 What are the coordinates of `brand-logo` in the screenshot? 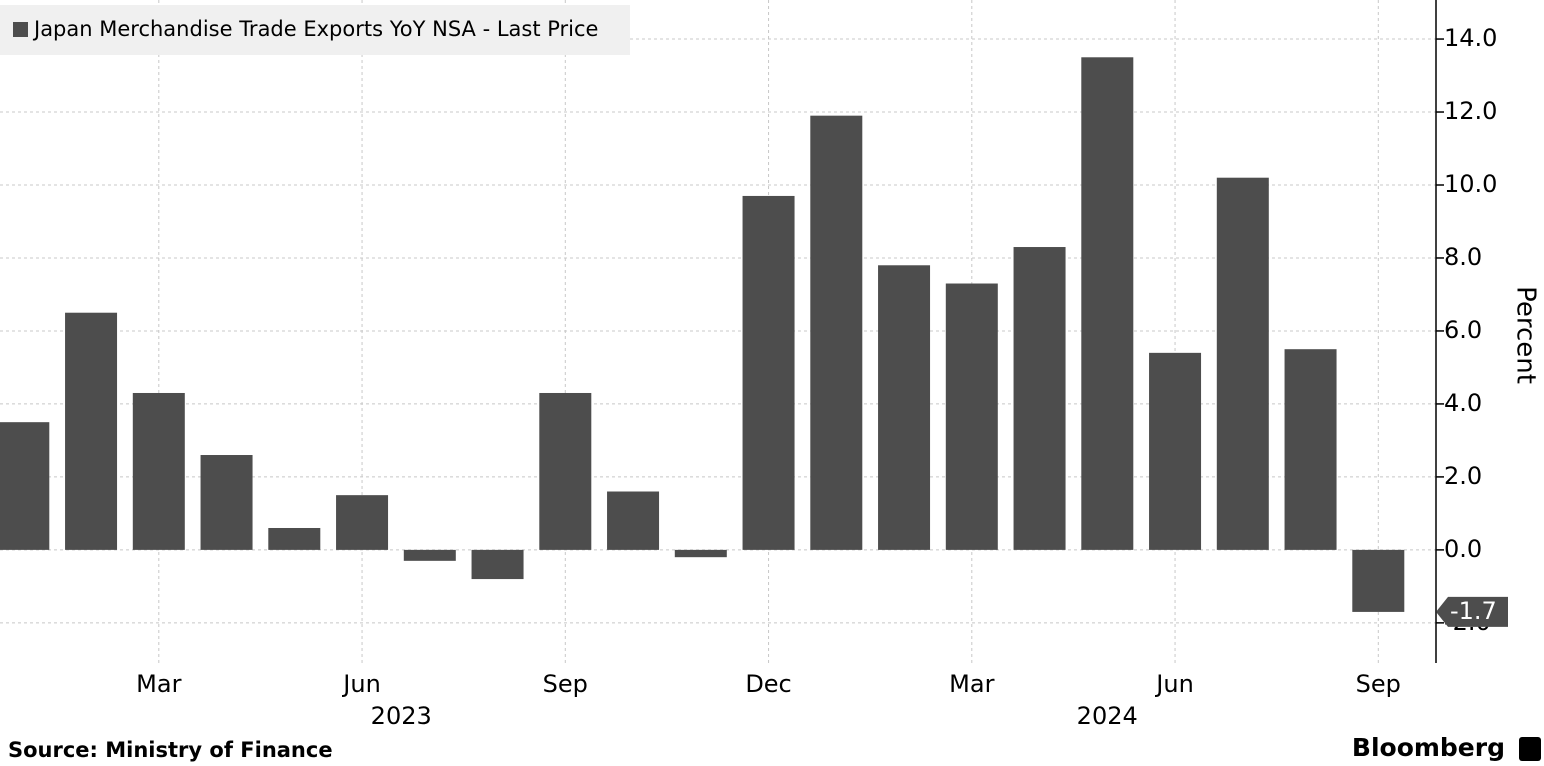 It's located at (1530, 749).